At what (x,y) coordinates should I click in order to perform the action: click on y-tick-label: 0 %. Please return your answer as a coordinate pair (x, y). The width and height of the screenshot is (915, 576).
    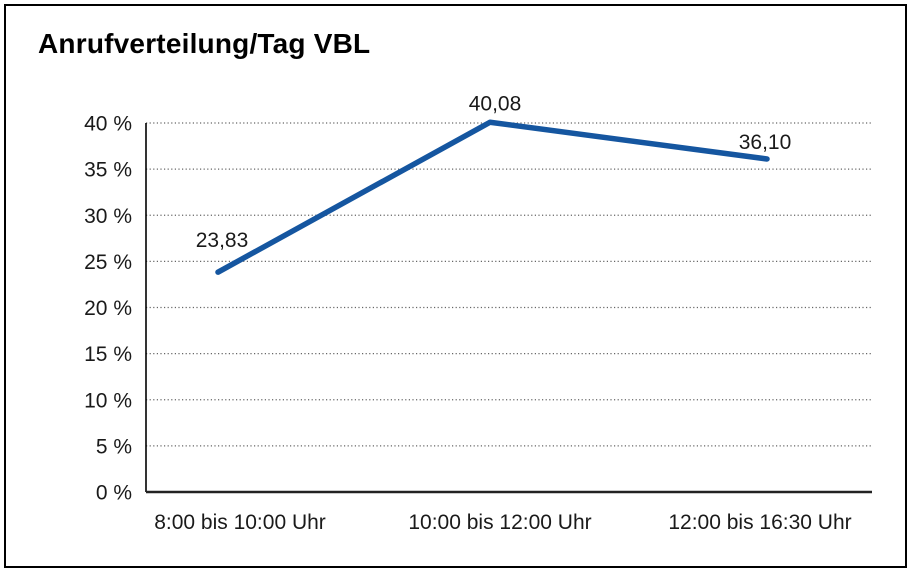
    Looking at the image, I should click on (114, 493).